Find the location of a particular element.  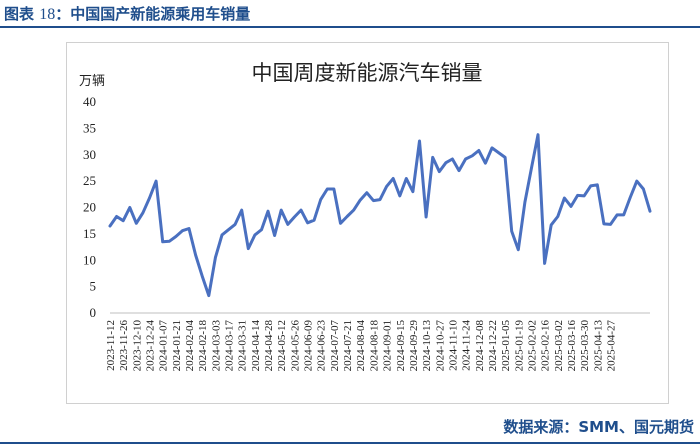

x-tick-label: 2024-10-13 is located at coordinates (427, 346).